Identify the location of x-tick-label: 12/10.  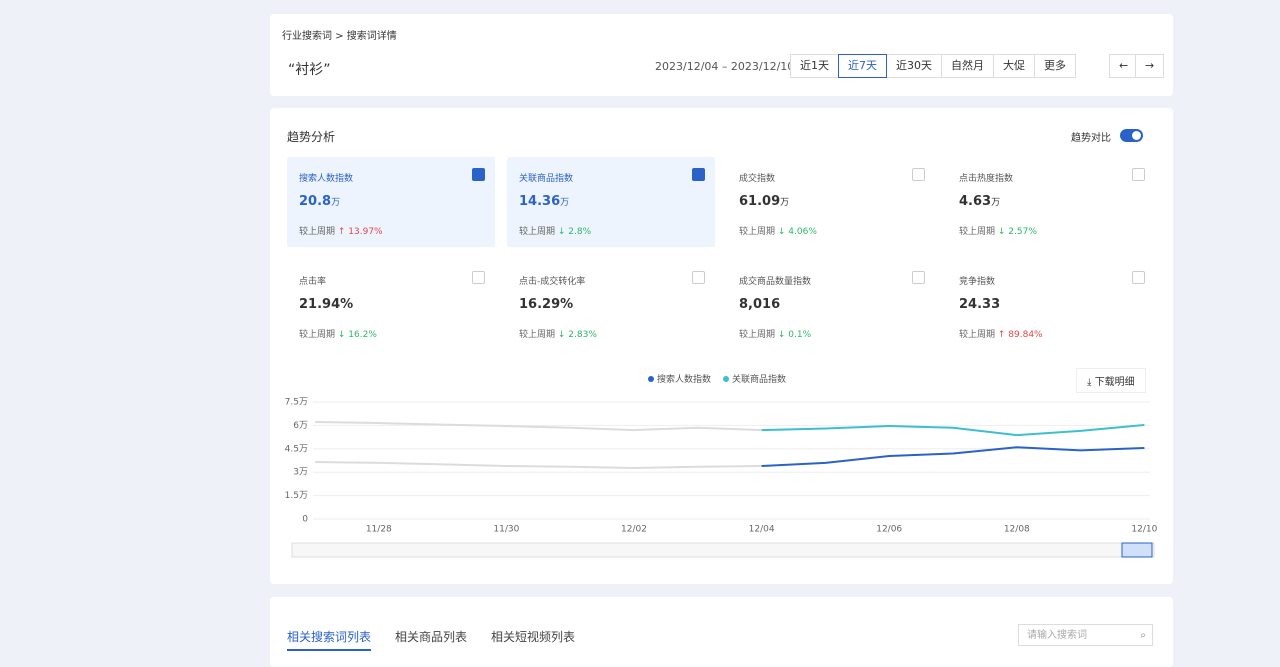
(1144, 530).